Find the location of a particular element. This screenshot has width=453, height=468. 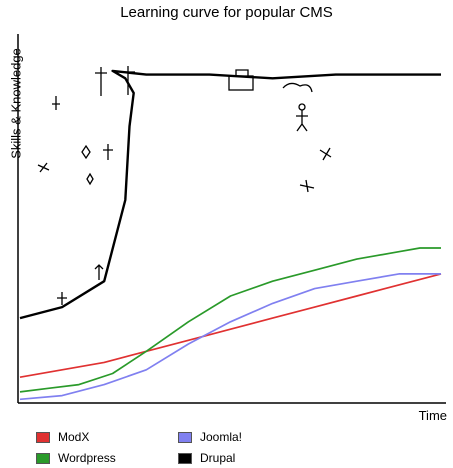

sketch-arrow is located at coordinates (99, 272).